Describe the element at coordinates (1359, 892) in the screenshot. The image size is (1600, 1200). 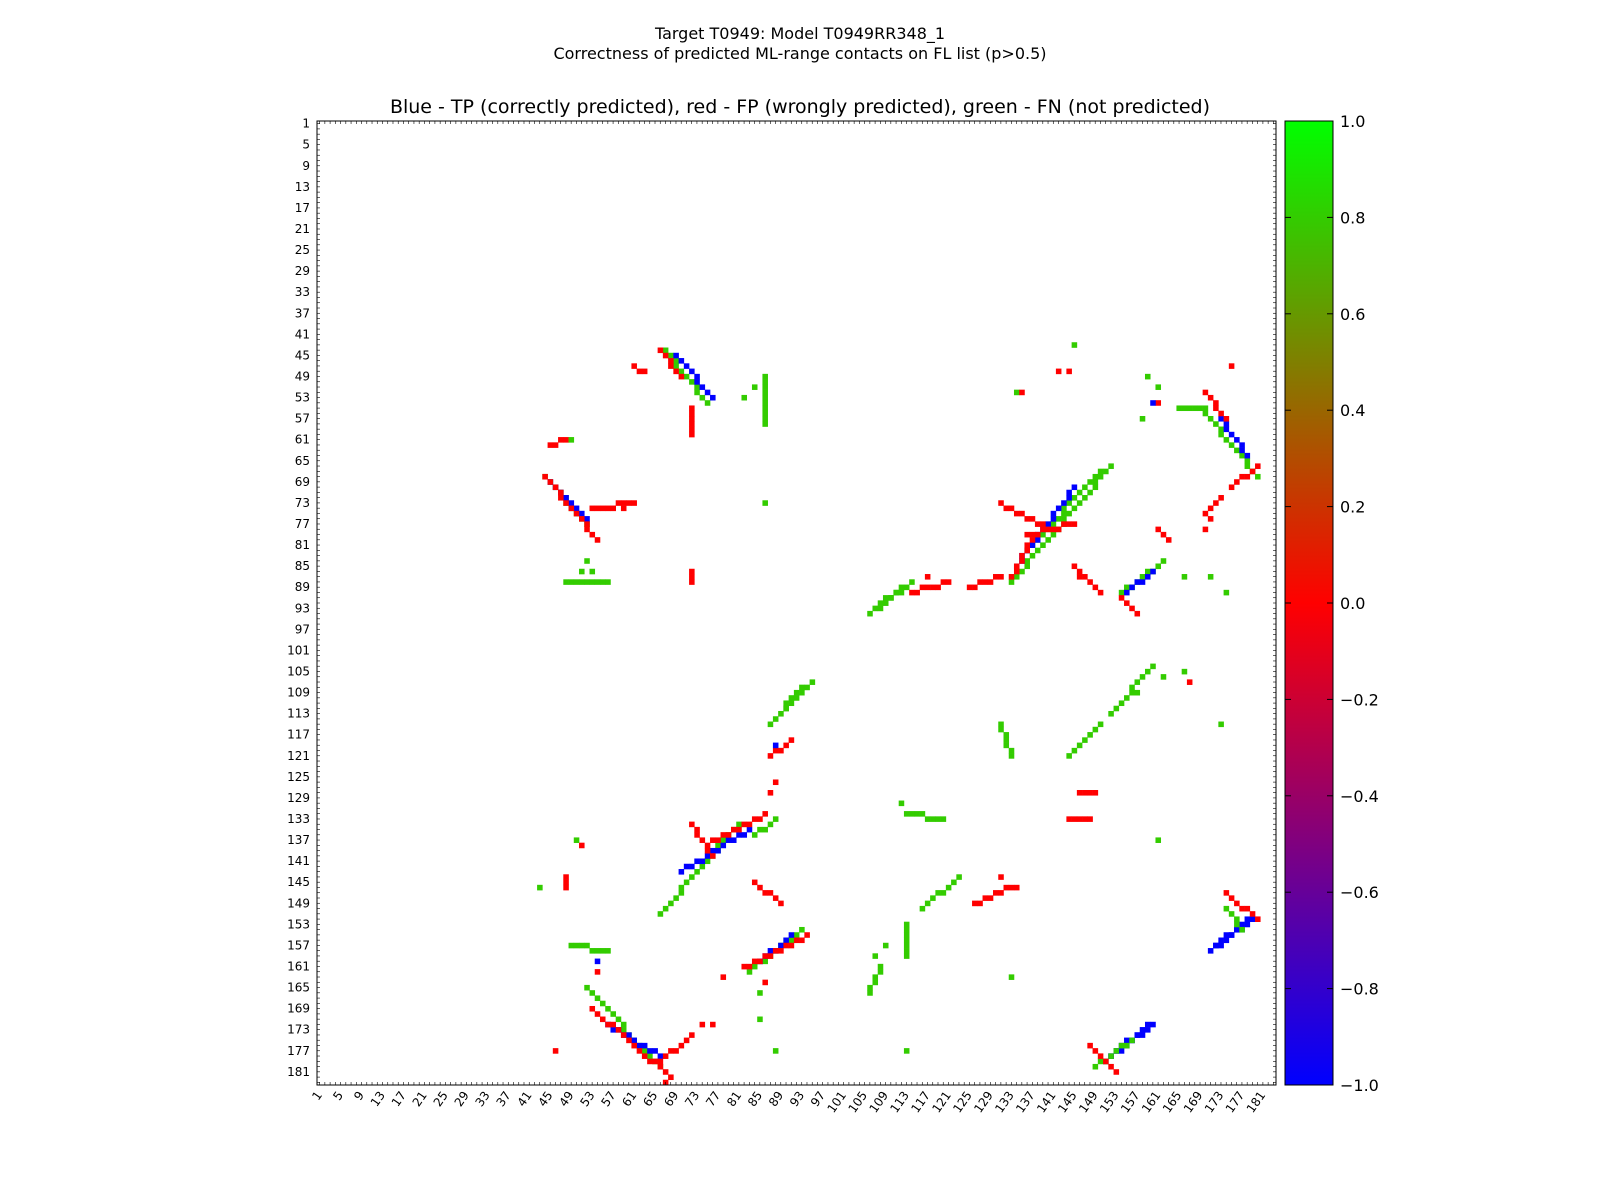
I see `colorbar-tick-label: −0.6` at that location.